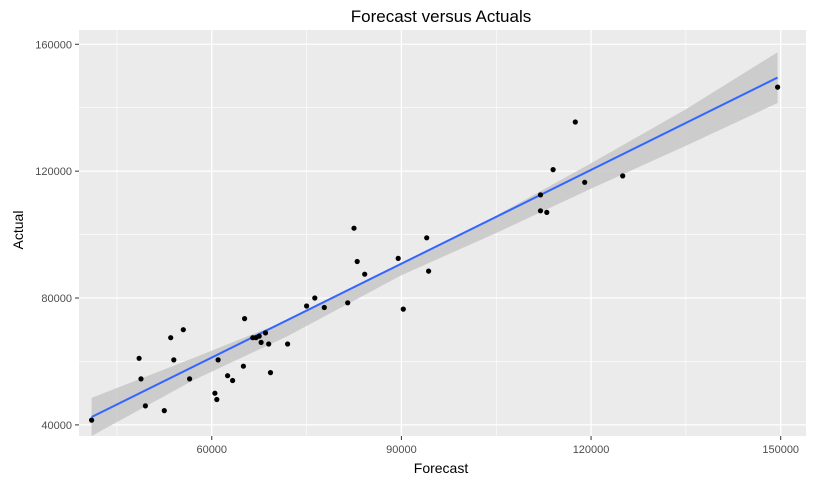 The height and width of the screenshot is (484, 817). I want to click on y-tick-label: 80000, so click(56, 299).